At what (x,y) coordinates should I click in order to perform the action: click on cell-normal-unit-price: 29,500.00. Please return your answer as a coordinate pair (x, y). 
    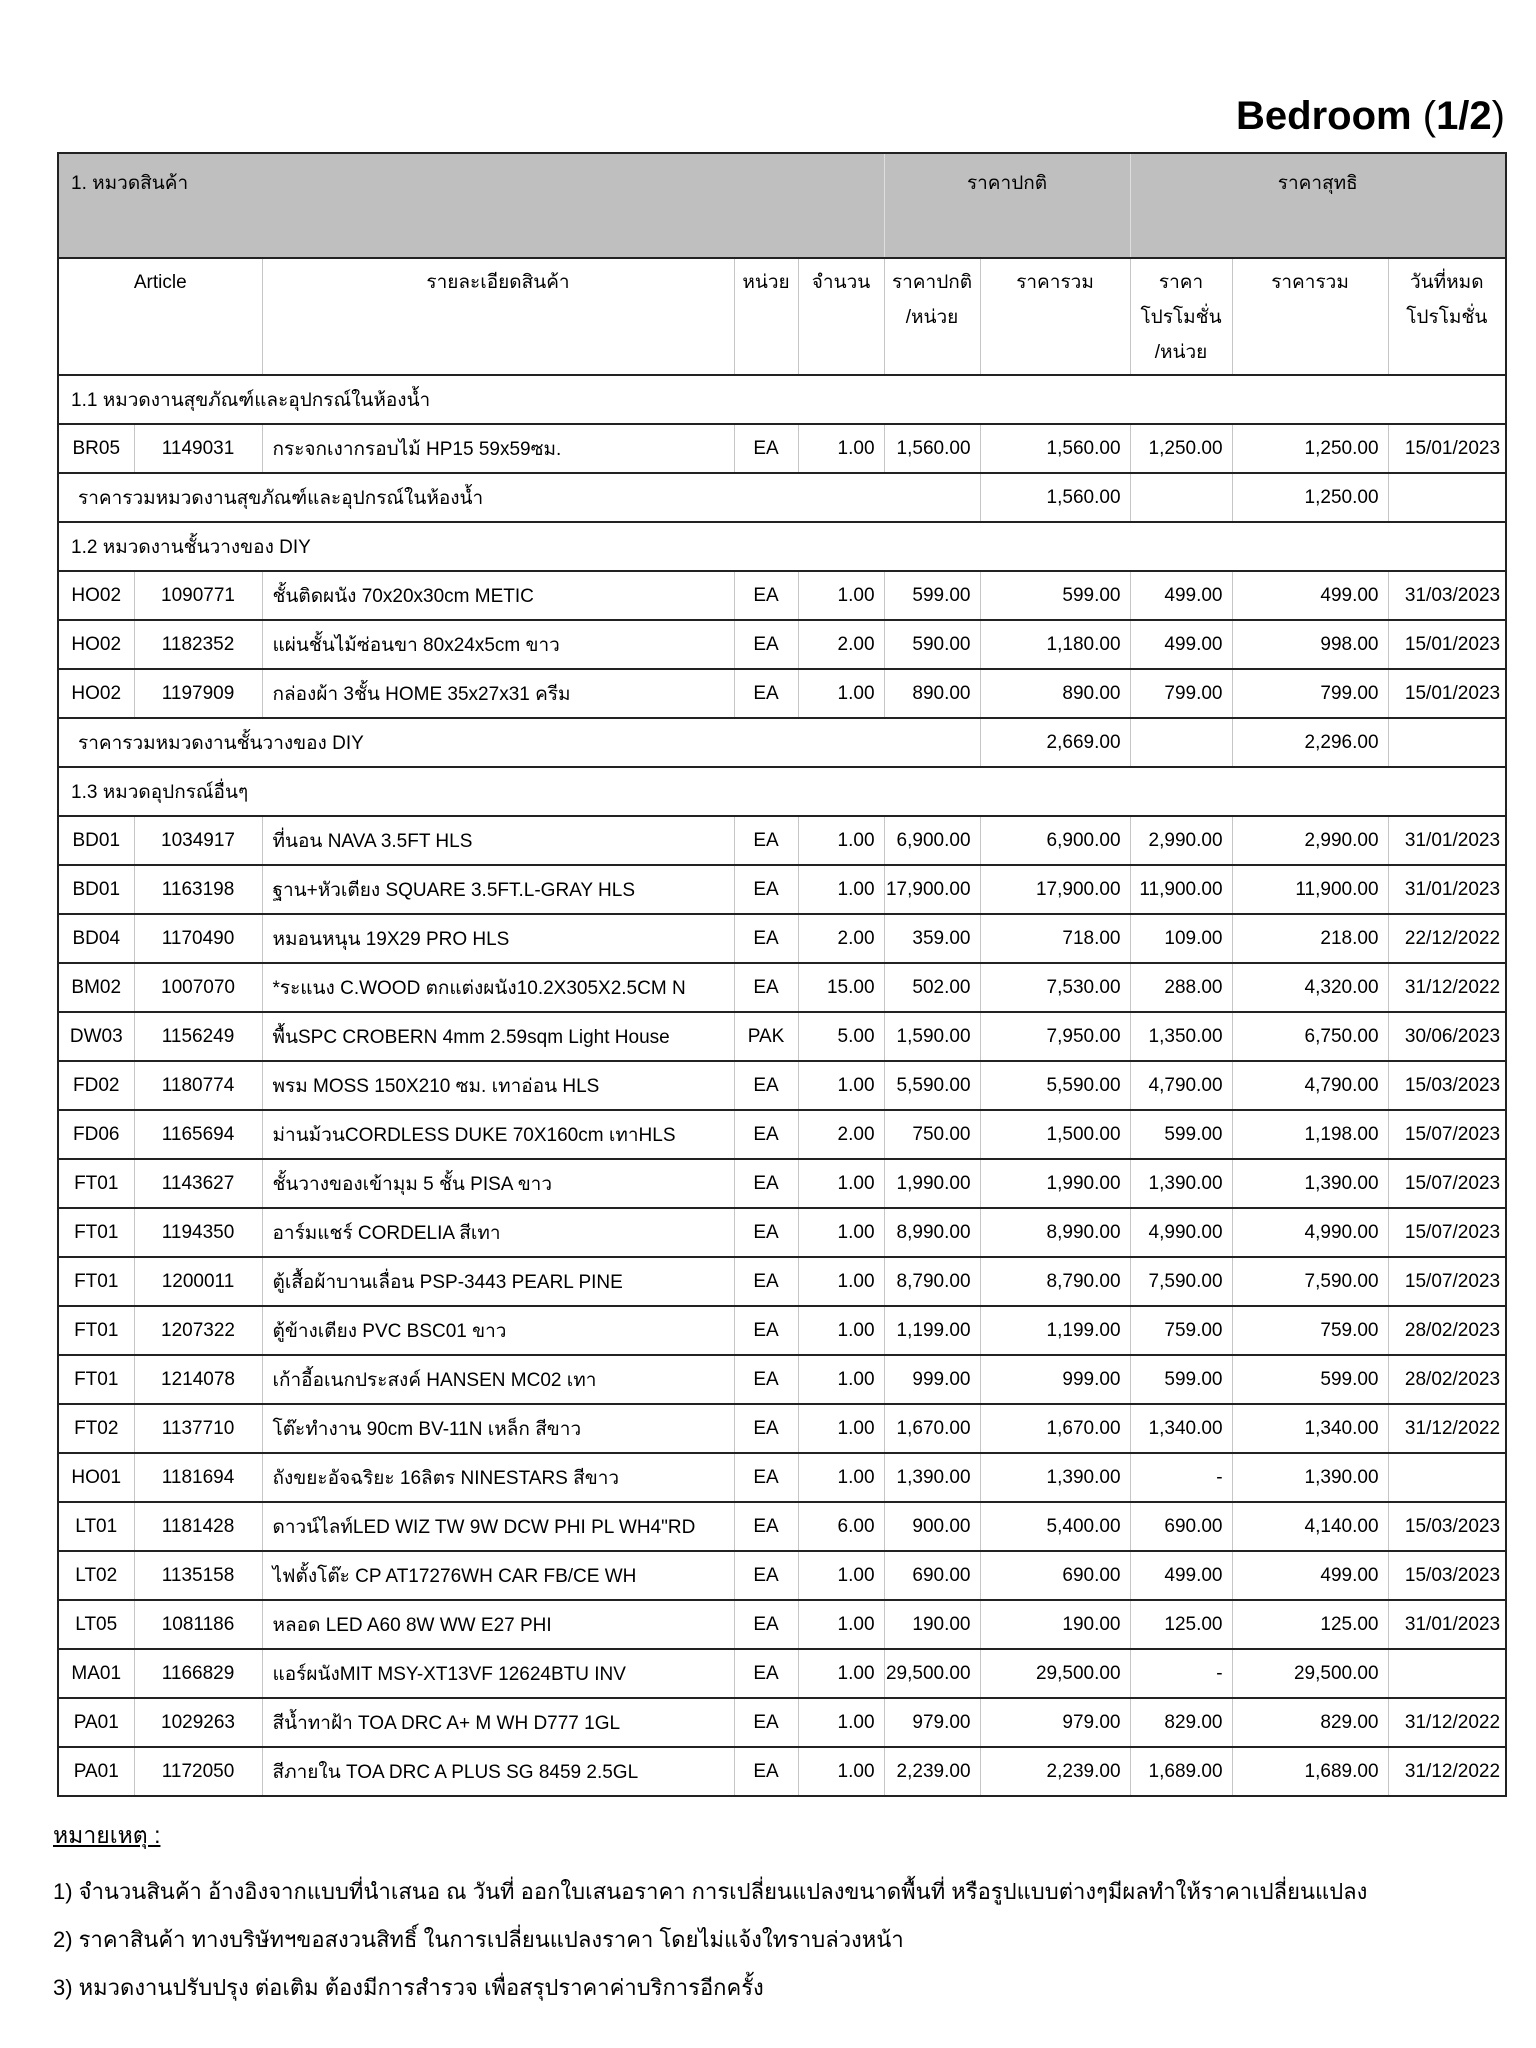
    Looking at the image, I should click on (932, 1673).